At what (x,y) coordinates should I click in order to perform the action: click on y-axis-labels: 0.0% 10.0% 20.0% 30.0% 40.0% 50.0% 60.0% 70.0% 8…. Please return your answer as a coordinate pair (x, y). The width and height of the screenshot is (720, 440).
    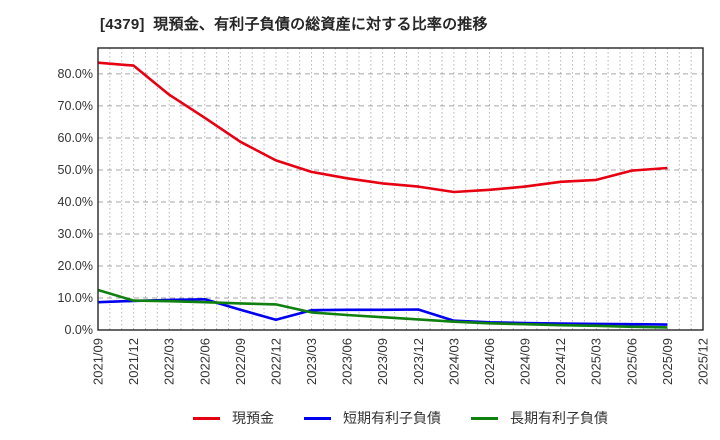
    Looking at the image, I should click on (75, 202).